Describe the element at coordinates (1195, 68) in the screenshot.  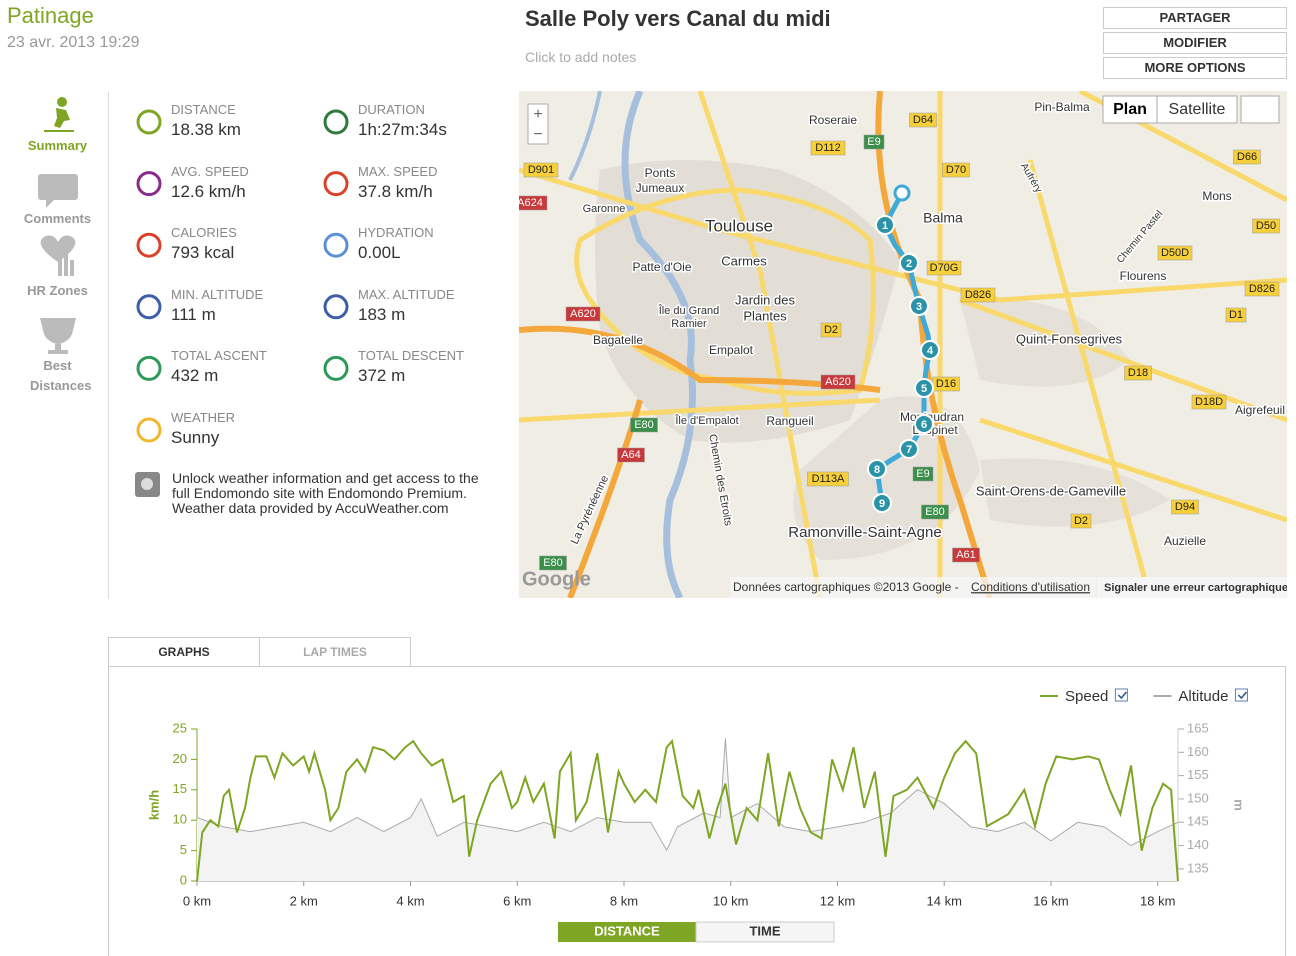
I see `options-button: MORE OPTIONS` at that location.